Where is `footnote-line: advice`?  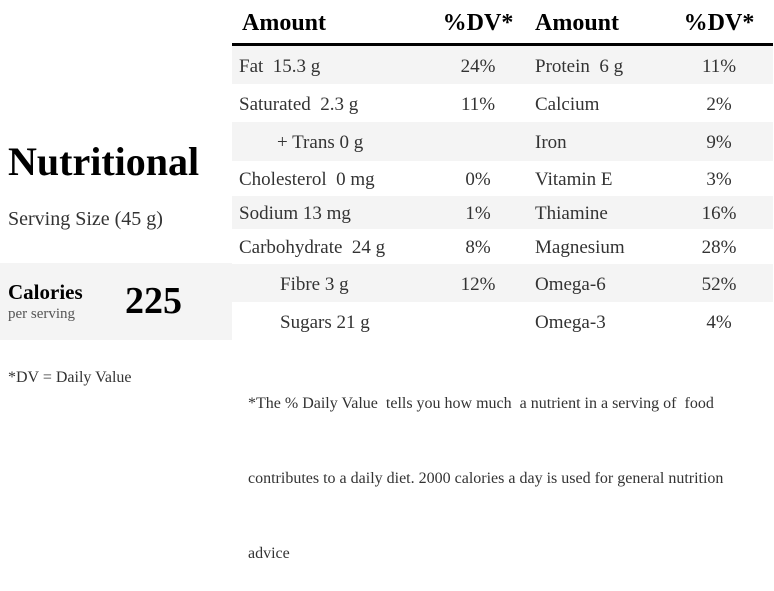
footnote-line: advice is located at coordinates (269, 553).